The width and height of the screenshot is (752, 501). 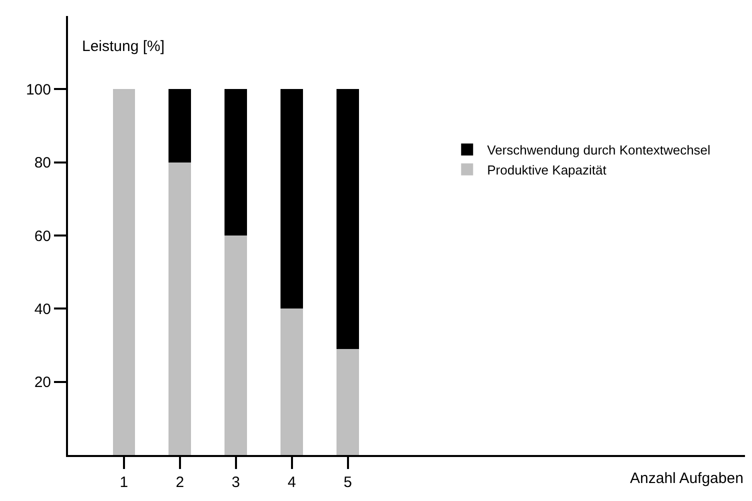 What do you see at coordinates (42, 383) in the screenshot?
I see `y-tick-label: 20` at bounding box center [42, 383].